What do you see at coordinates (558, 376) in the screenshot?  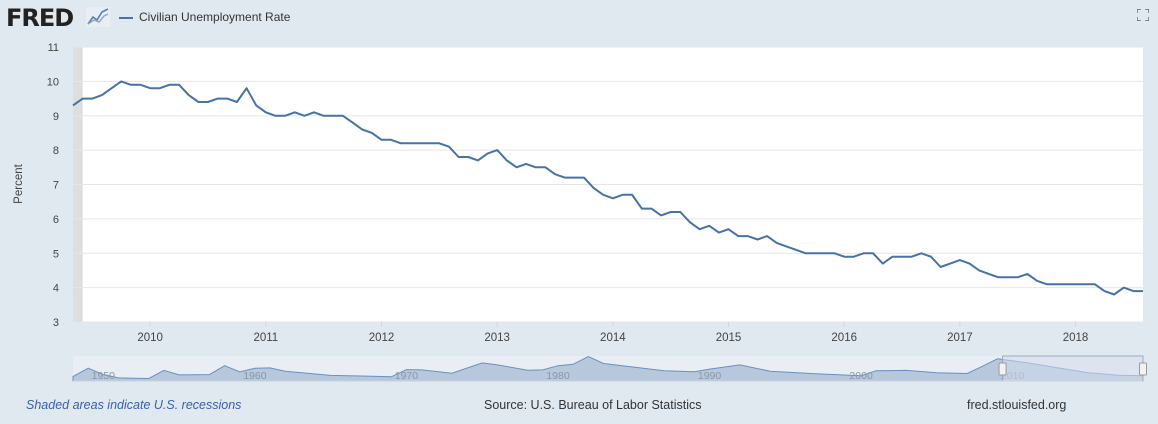 I see `navigator-tick-label: 1980` at bounding box center [558, 376].